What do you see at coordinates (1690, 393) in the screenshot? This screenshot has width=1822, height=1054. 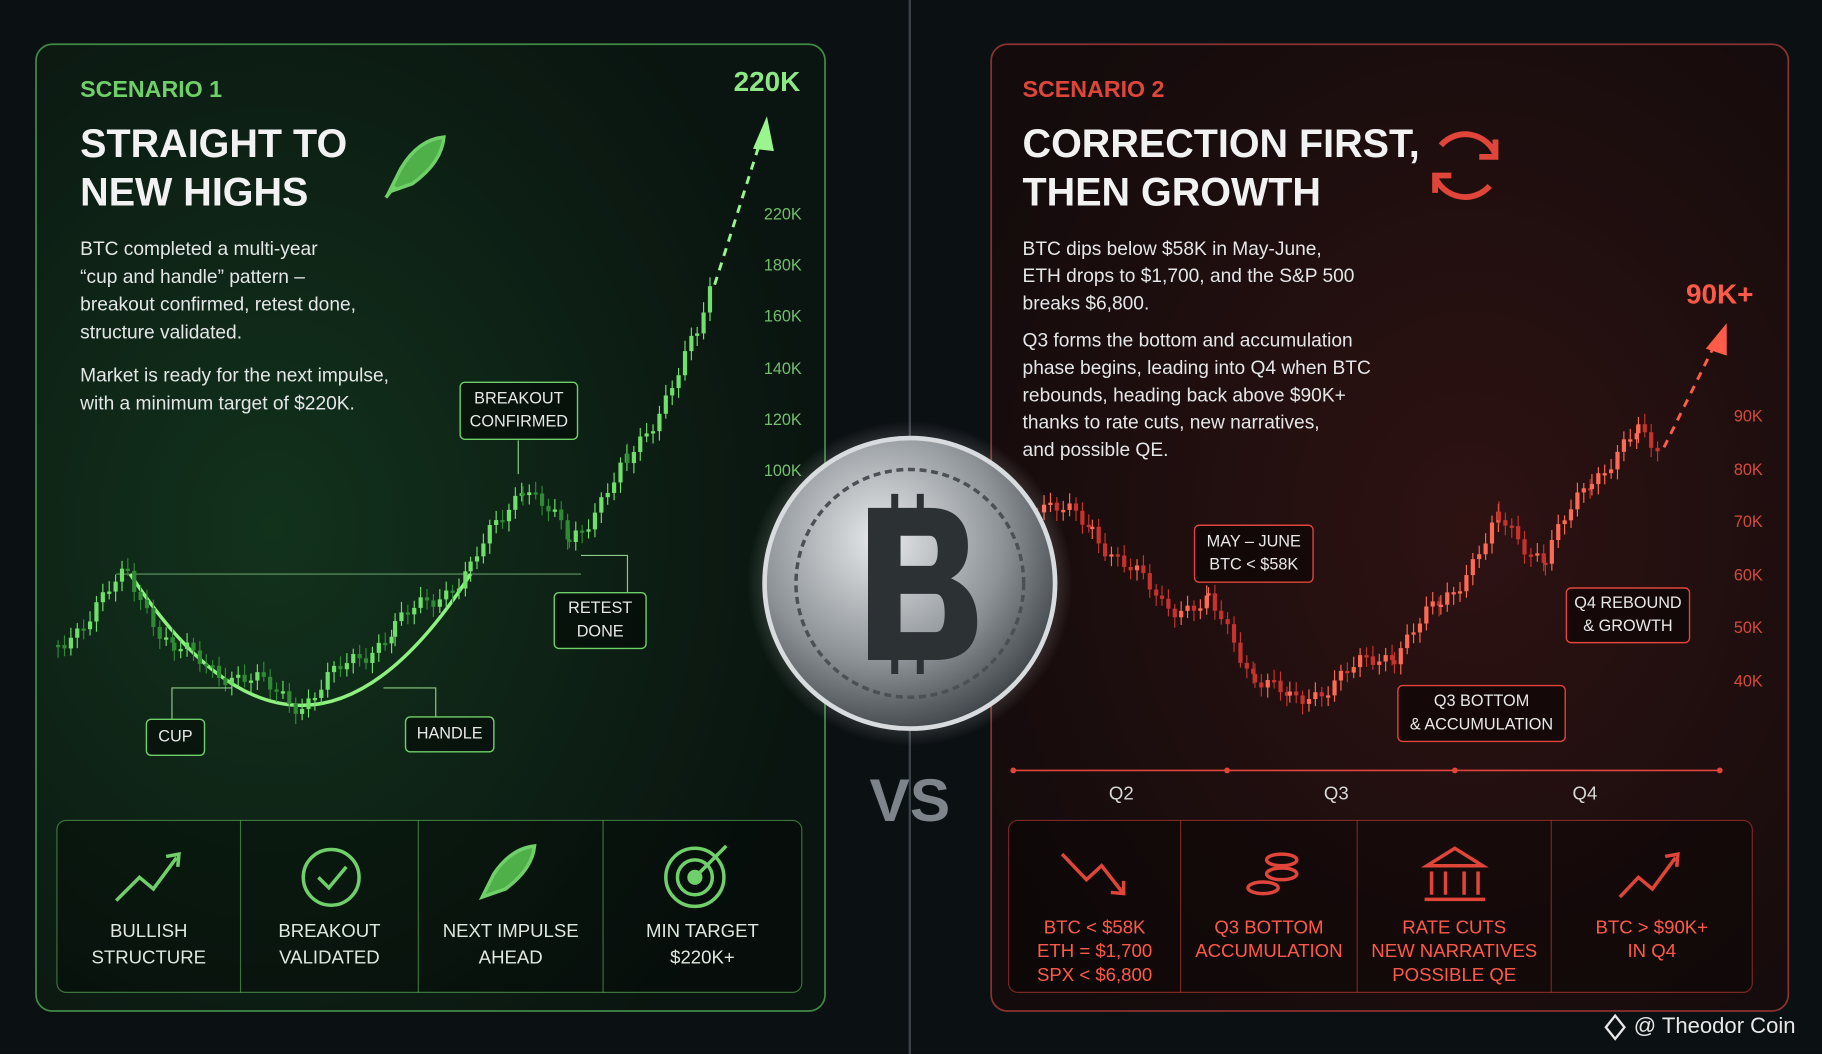 I see `projection` at bounding box center [1690, 393].